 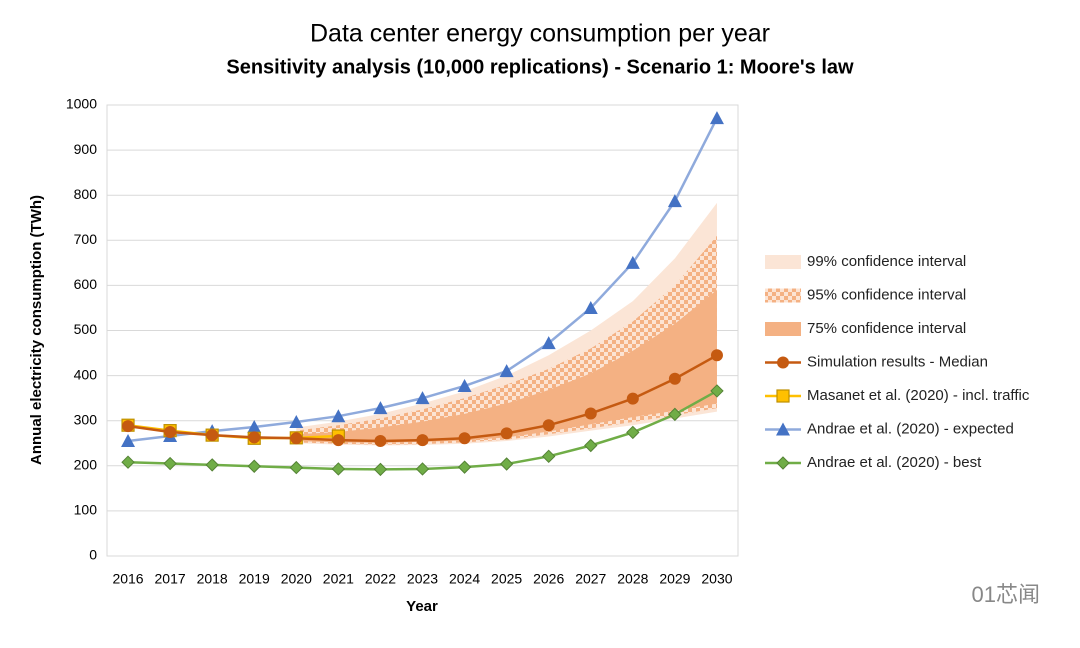 What do you see at coordinates (422, 606) in the screenshot?
I see `x-axis-title: Year` at bounding box center [422, 606].